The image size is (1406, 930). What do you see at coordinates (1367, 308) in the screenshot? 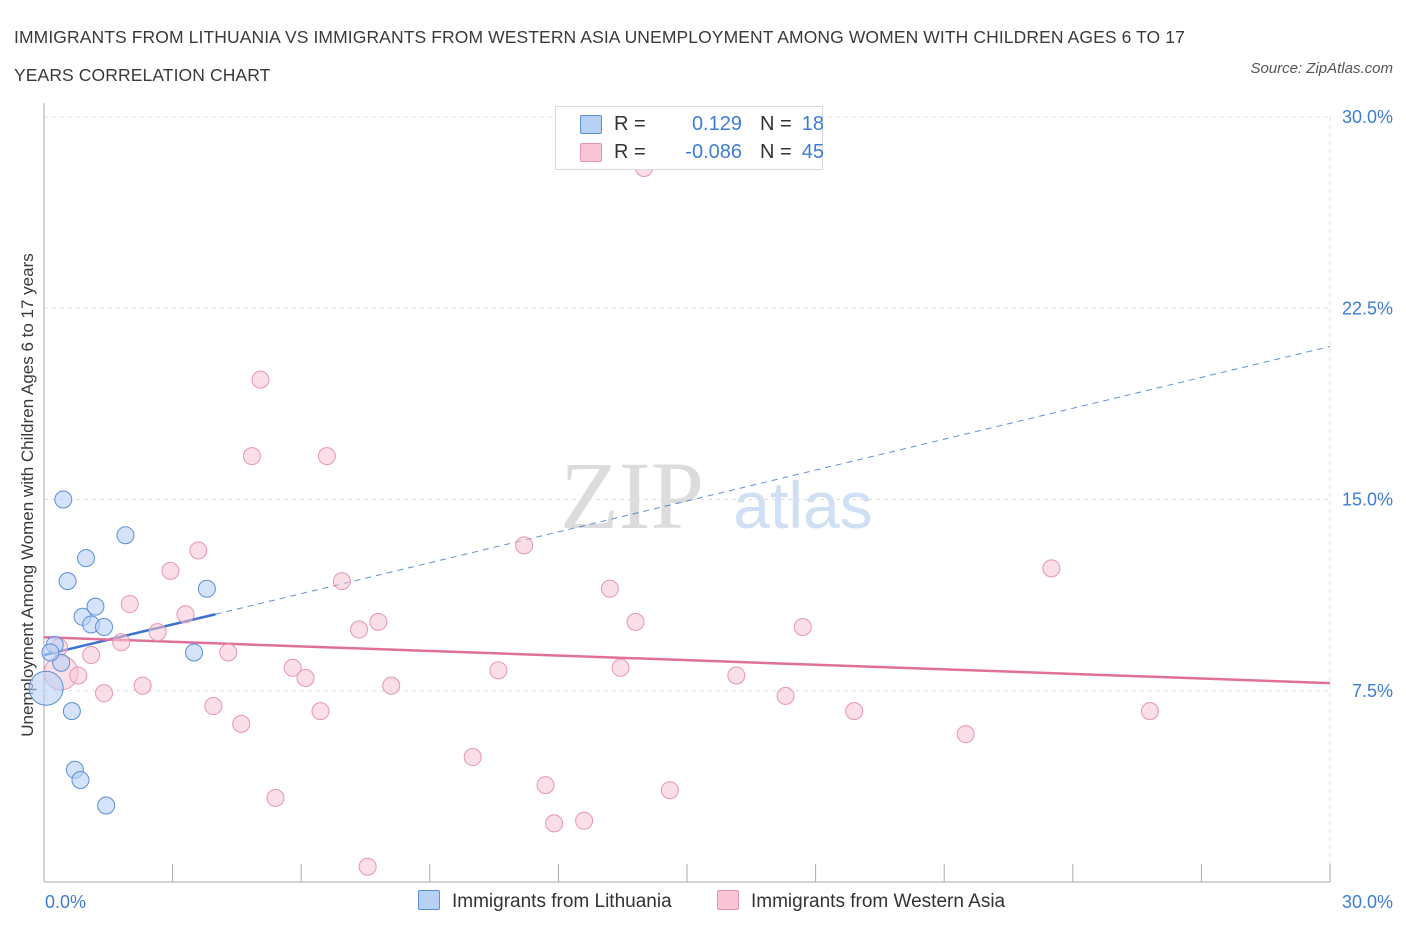
I see `y-tick-label: 22.5%` at bounding box center [1367, 308].